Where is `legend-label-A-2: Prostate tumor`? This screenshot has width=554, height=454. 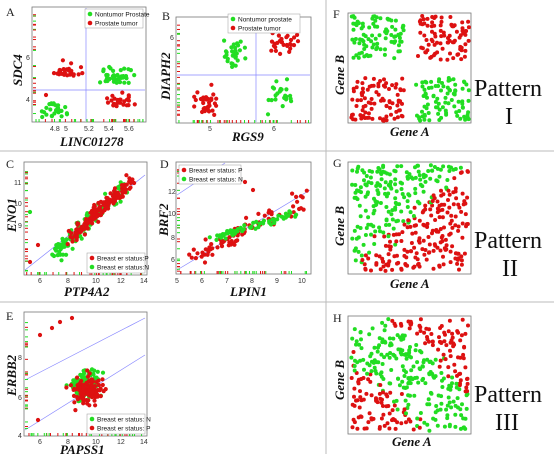
legend-label-A-2: Prostate tumor is located at coordinates (116, 24).